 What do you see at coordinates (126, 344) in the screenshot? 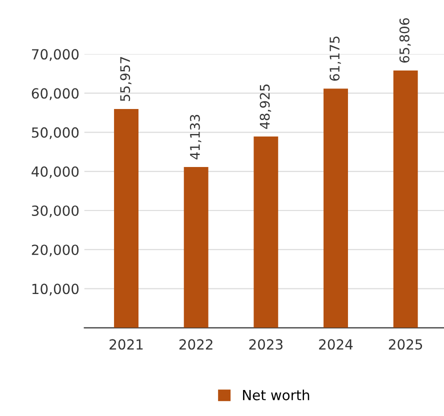
I see `x-tick-label: 2021` at bounding box center [126, 344].